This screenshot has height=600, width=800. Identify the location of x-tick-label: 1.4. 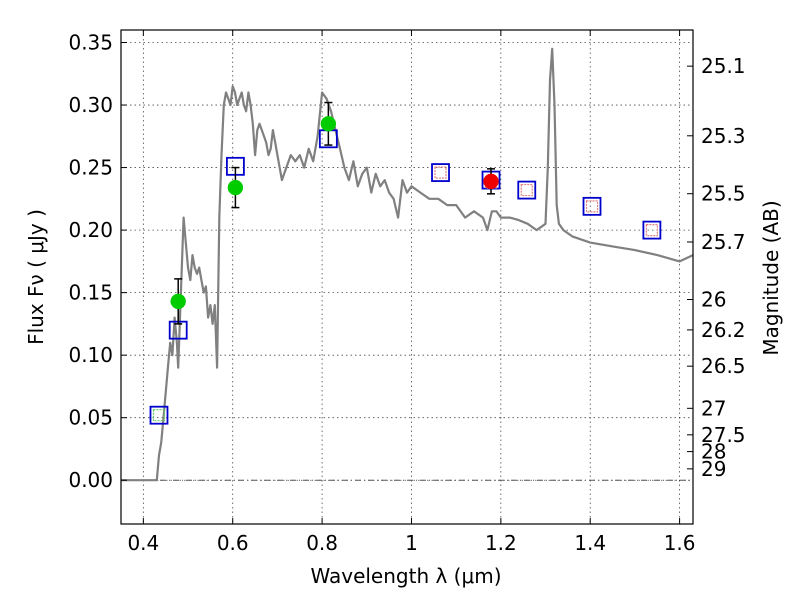
(590, 543).